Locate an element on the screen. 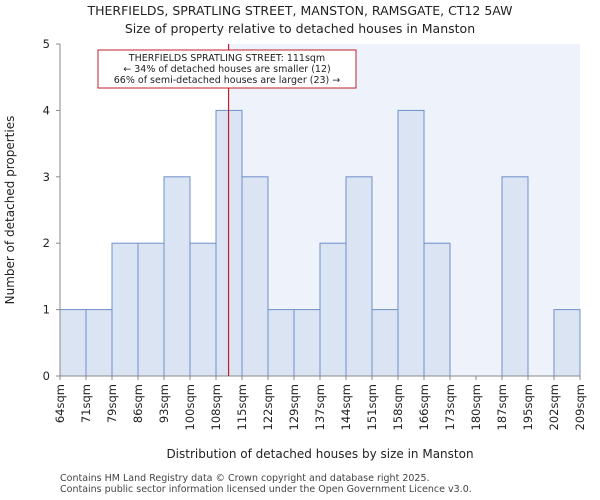  bar-64sqm is located at coordinates (73, 343).